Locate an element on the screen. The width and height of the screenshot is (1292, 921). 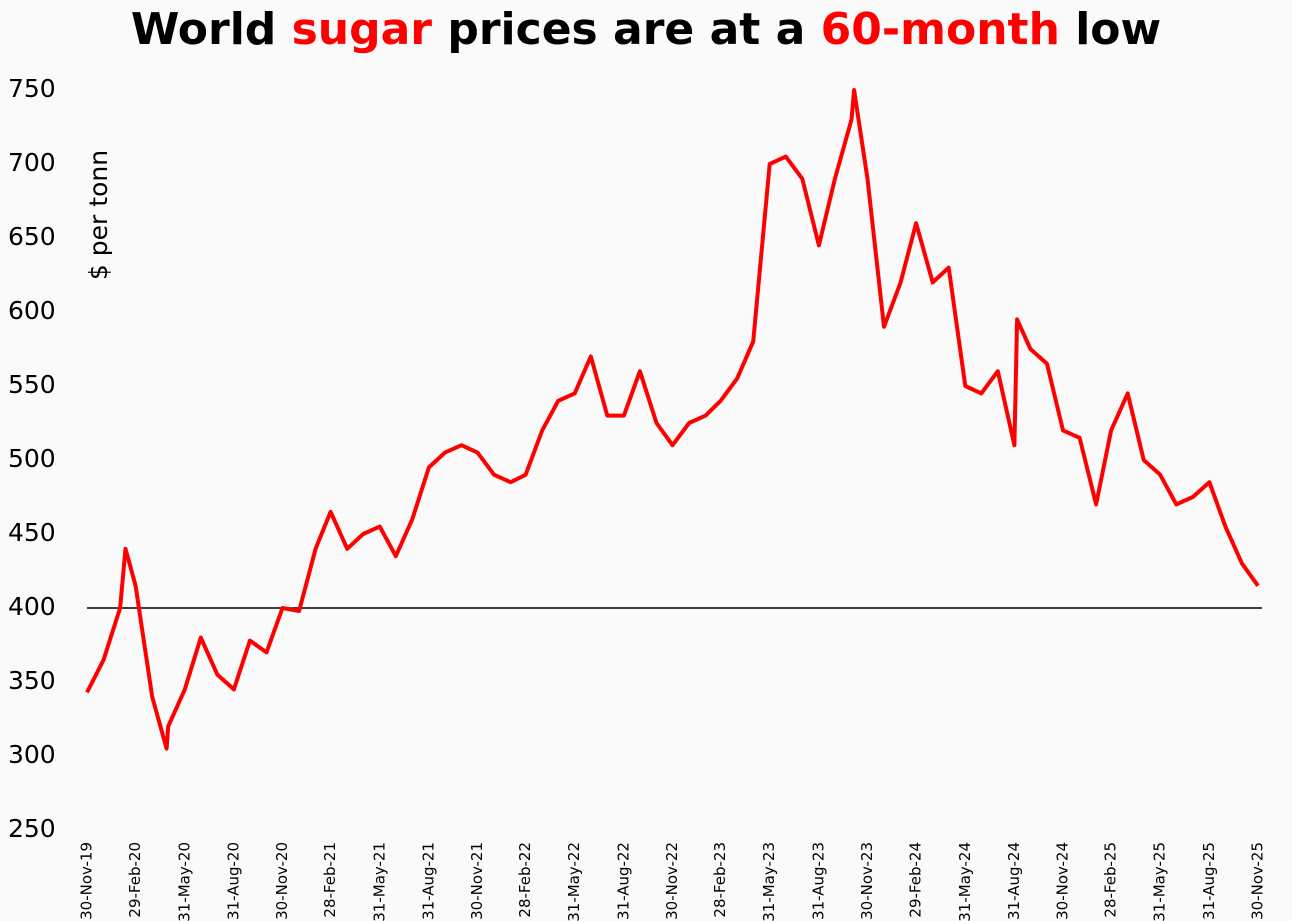
x-tick-label: 31-May-24 is located at coordinates (965, 881).